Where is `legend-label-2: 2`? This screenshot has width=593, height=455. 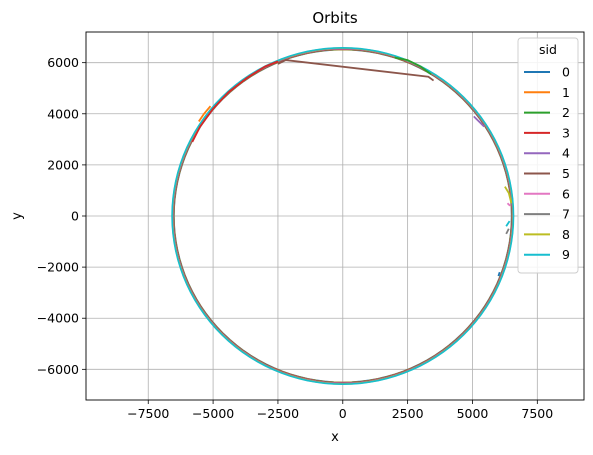 legend-label-2: 2 is located at coordinates (566, 112).